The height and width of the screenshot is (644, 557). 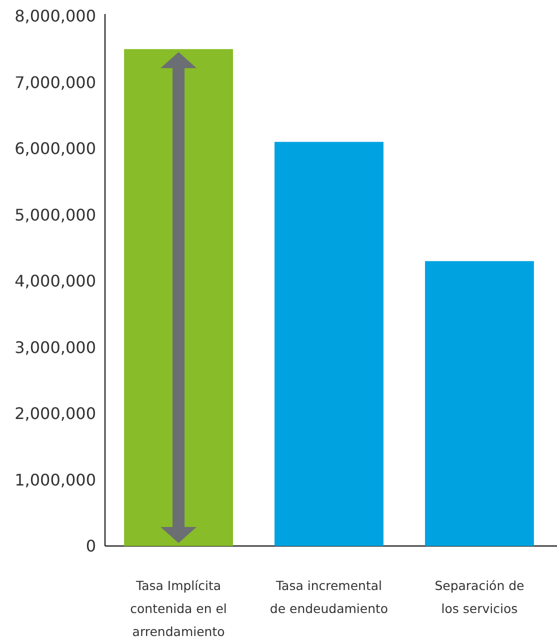 What do you see at coordinates (55, 480) in the screenshot?
I see `y-tick-label: 1,000,000` at bounding box center [55, 480].